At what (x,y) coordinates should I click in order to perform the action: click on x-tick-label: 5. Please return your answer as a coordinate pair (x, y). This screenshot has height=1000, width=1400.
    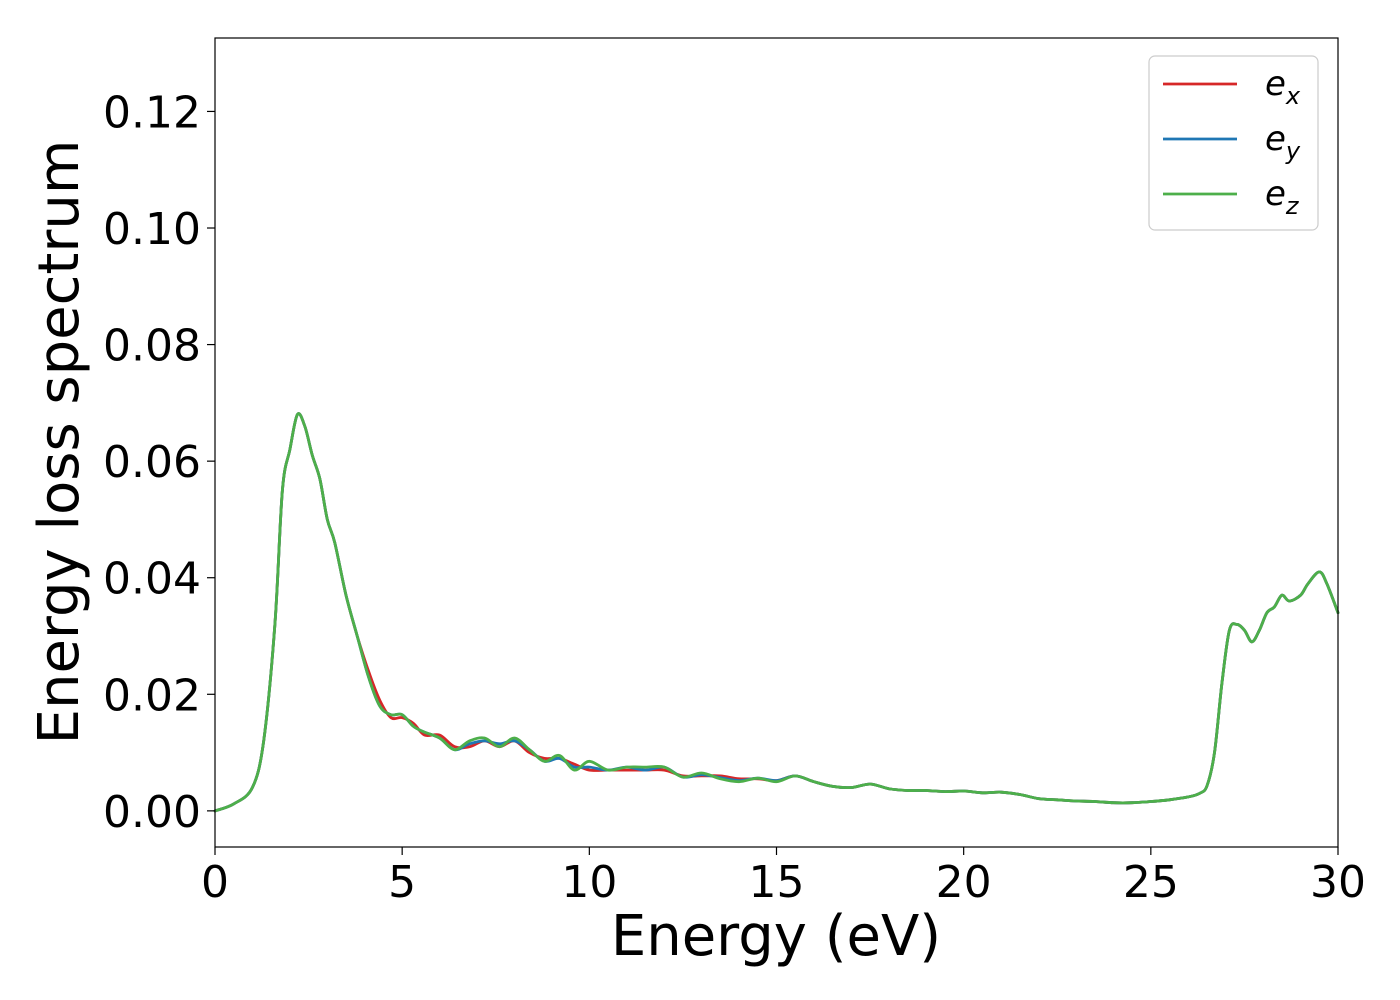
    Looking at the image, I should click on (402, 882).